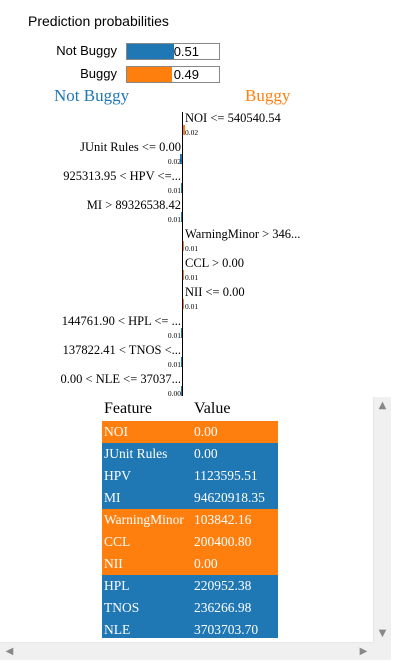 The width and height of the screenshot is (400, 667). I want to click on table-row: NOI 0.00, so click(190, 432).